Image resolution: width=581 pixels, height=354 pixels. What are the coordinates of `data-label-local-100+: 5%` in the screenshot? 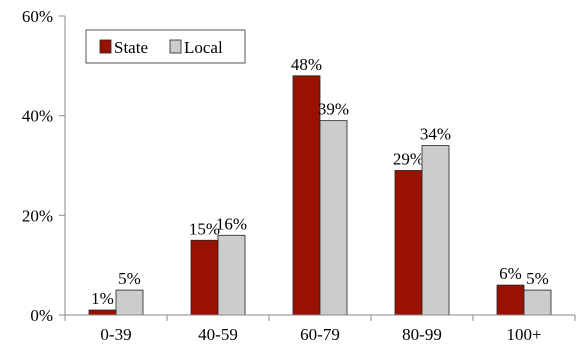 It's located at (537, 278).